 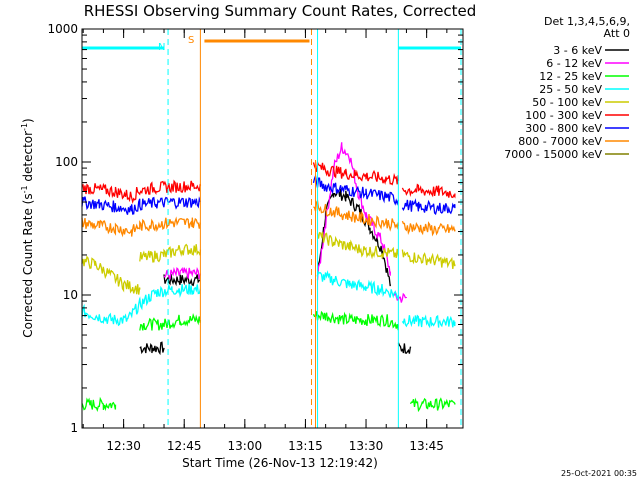 I want to click on y-tick-label-2: 100, so click(x=66, y=162).